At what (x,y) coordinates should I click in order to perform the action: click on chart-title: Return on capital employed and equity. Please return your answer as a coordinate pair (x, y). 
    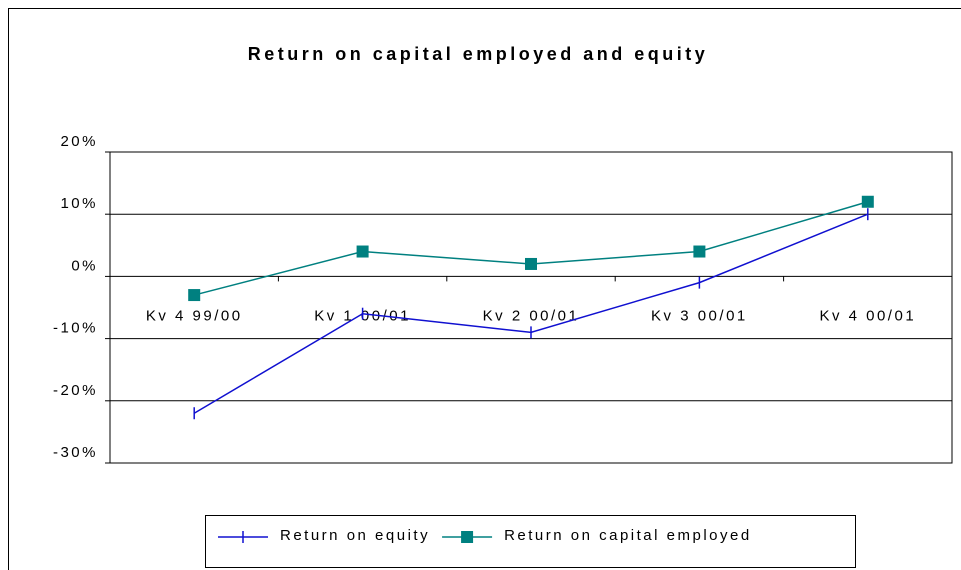
    Looking at the image, I should click on (478, 54).